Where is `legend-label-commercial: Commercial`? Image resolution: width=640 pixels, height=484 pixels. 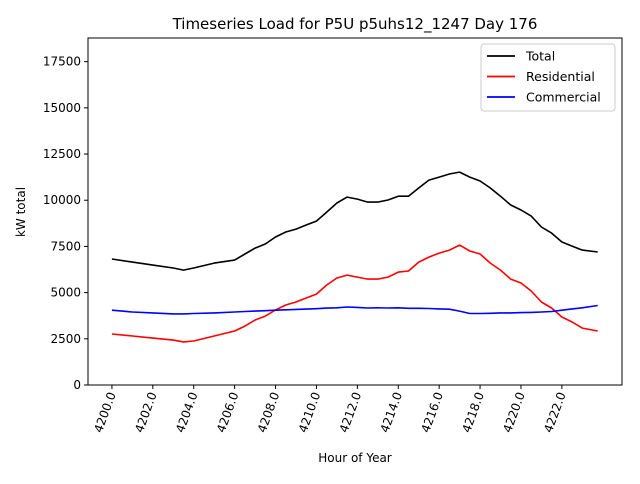 legend-label-commercial: Commercial is located at coordinates (563, 97).